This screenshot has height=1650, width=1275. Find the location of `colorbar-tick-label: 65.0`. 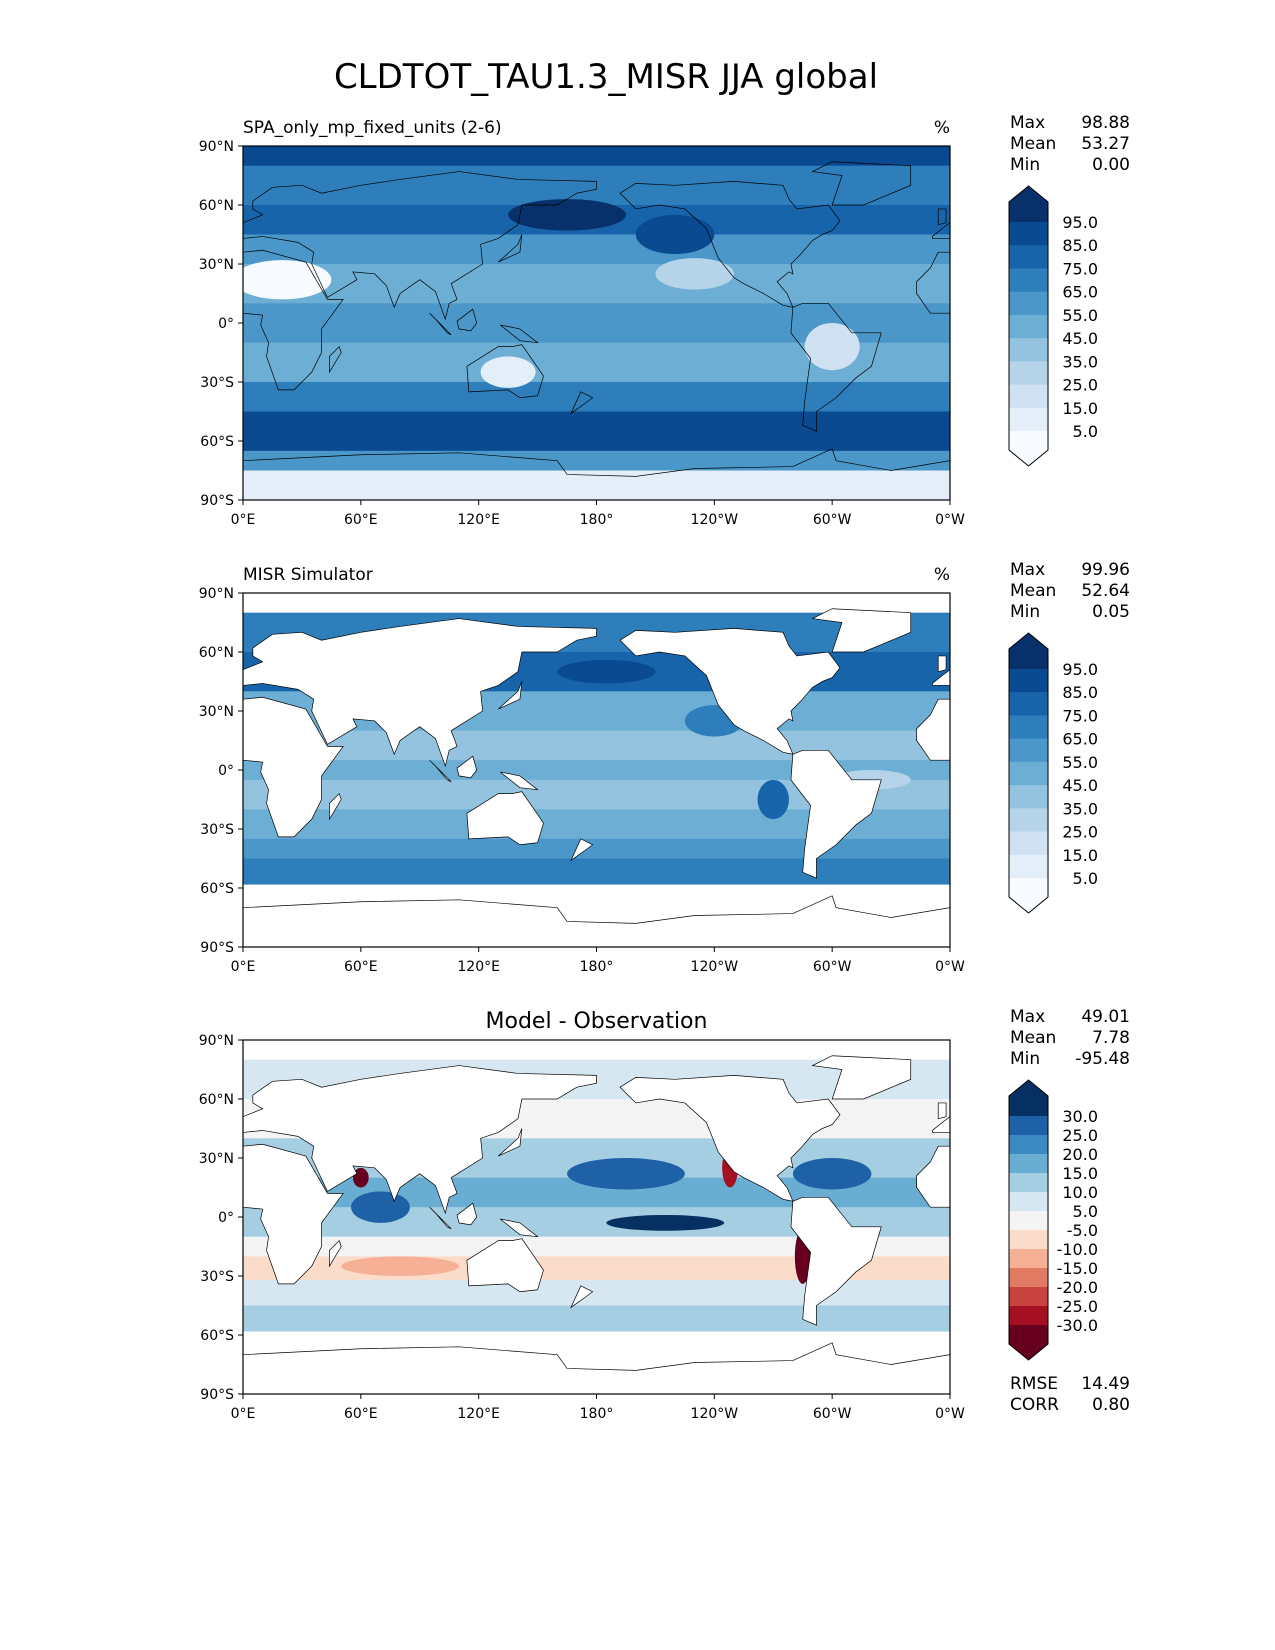

colorbar-tick-label: 65.0 is located at coordinates (1080, 739).